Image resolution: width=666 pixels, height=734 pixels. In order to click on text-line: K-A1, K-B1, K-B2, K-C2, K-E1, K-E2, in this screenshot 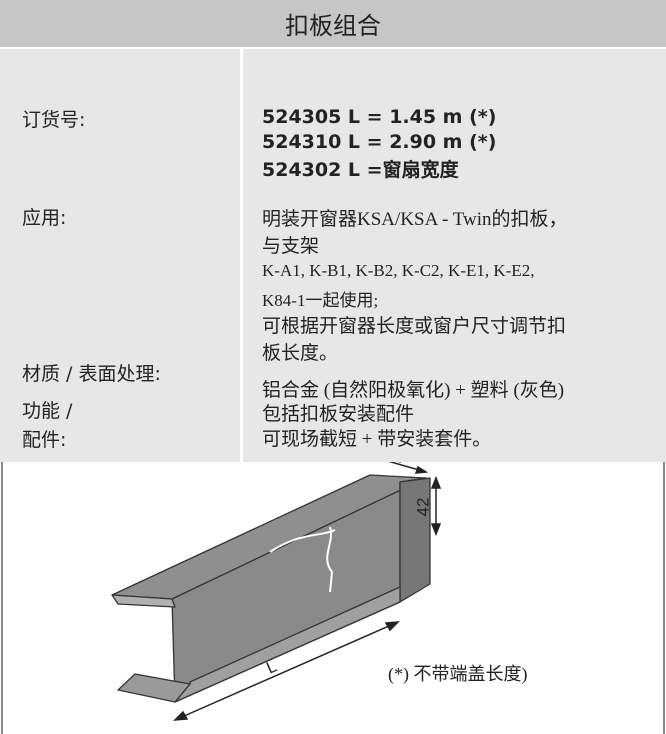, I will do `click(398, 270)`.